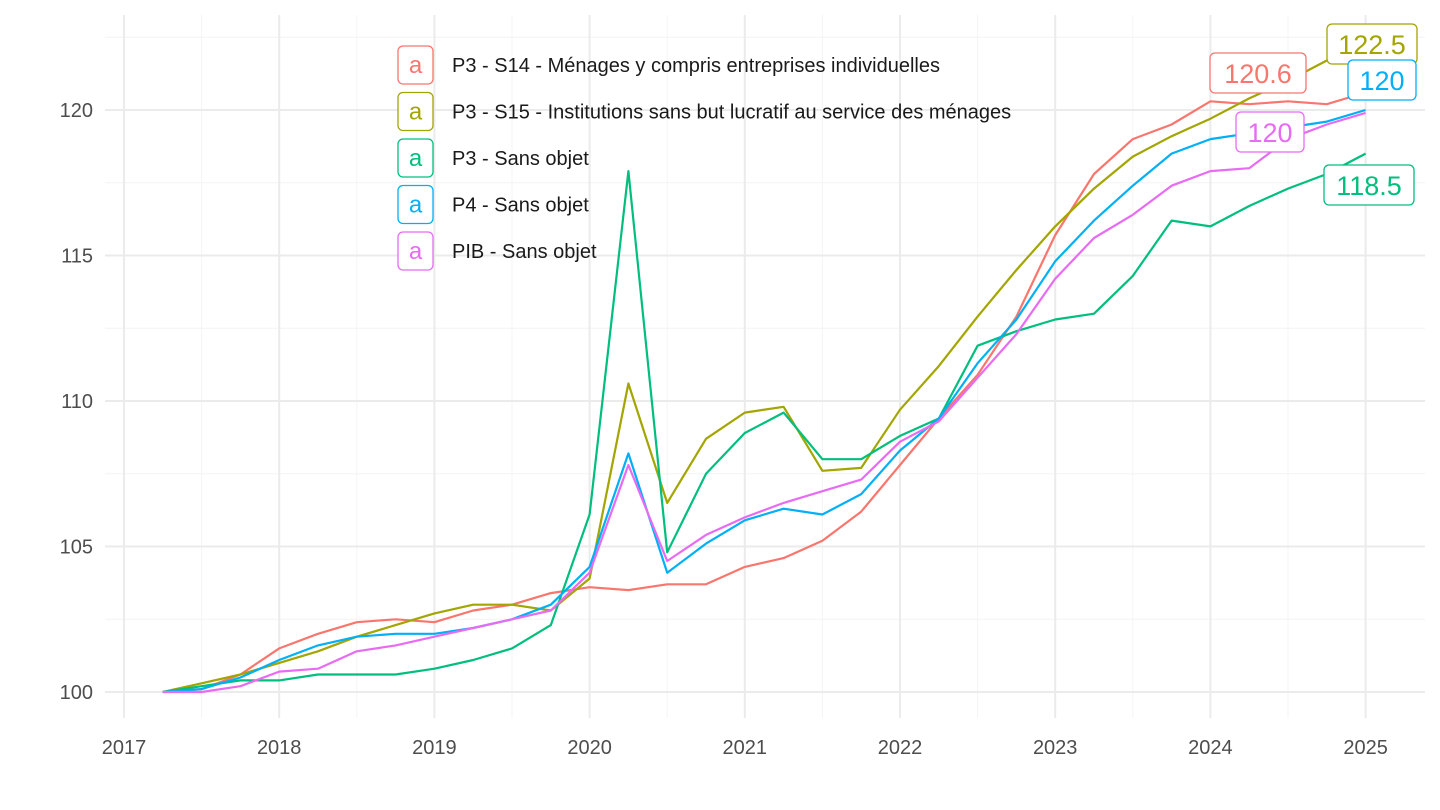 This screenshot has width=1440, height=810. What do you see at coordinates (900, 748) in the screenshot?
I see `x-tick-label: 2022` at bounding box center [900, 748].